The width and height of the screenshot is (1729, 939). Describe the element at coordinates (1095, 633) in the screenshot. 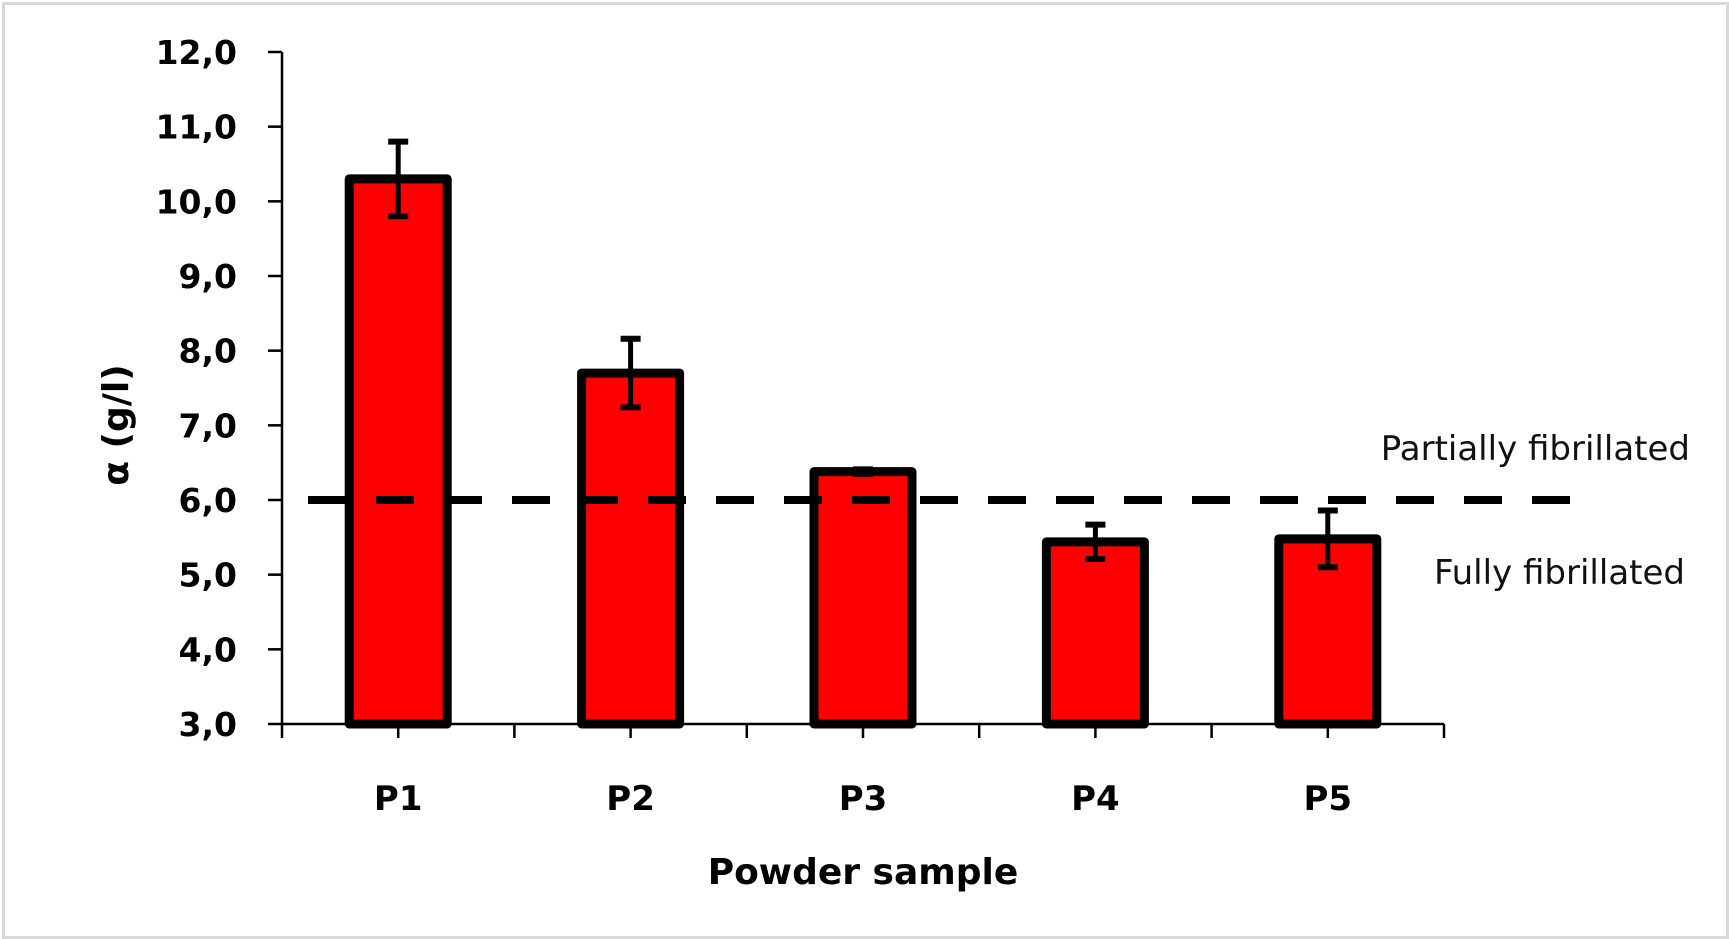

I see `bar-p4` at that location.